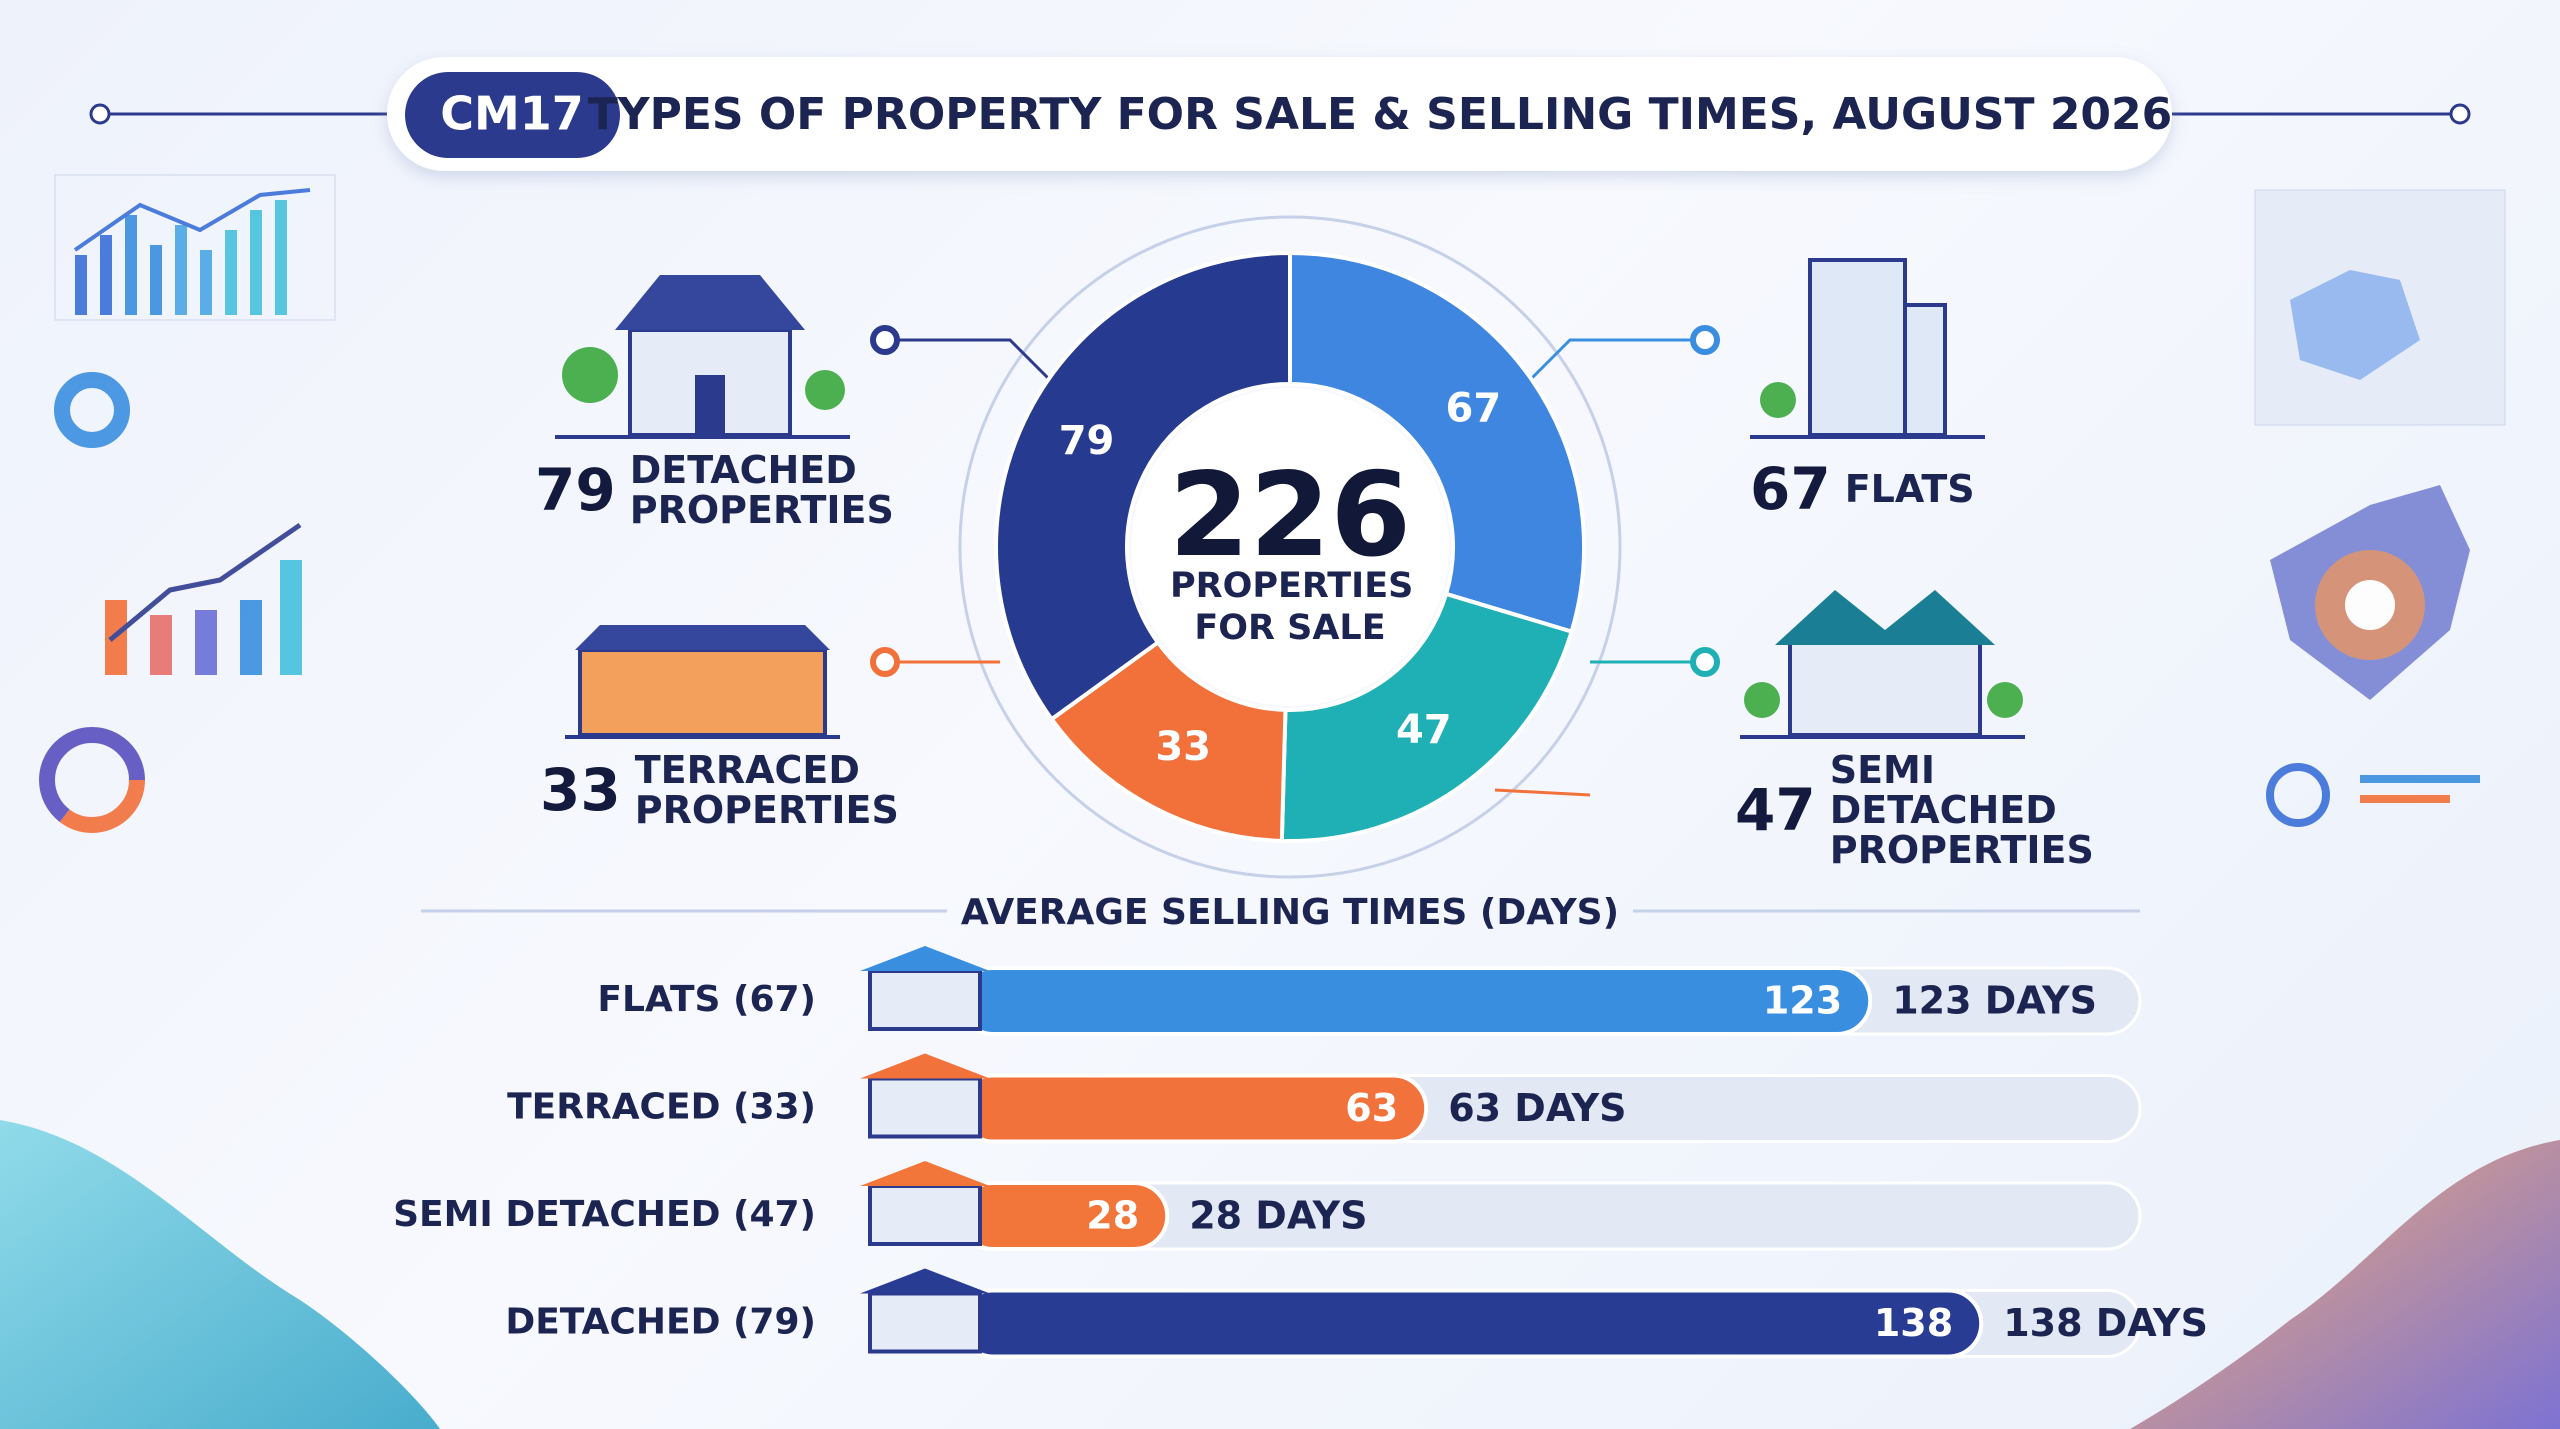 Image resolution: width=2560 pixels, height=1429 pixels. Describe the element at coordinates (761, 490) in the screenshot. I see `callout-label: DETACHED PROPERTIES` at that location.